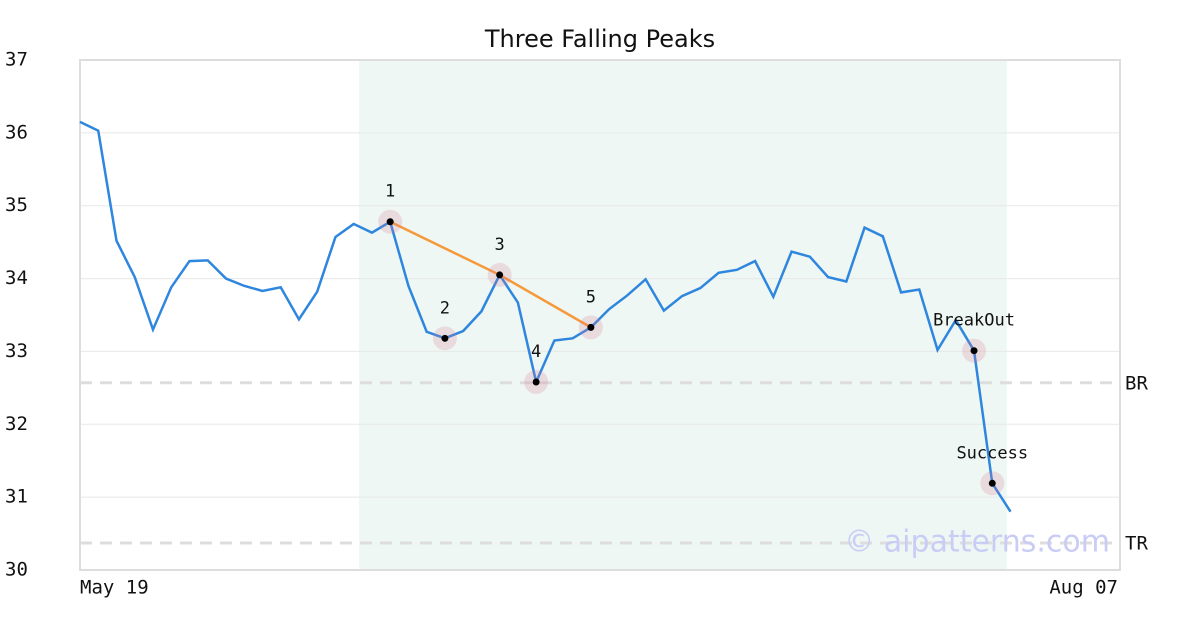 Image resolution: width=1200 pixels, height=630 pixels. Describe the element at coordinates (500, 245) in the screenshot. I see `pattern-label: 3` at that location.